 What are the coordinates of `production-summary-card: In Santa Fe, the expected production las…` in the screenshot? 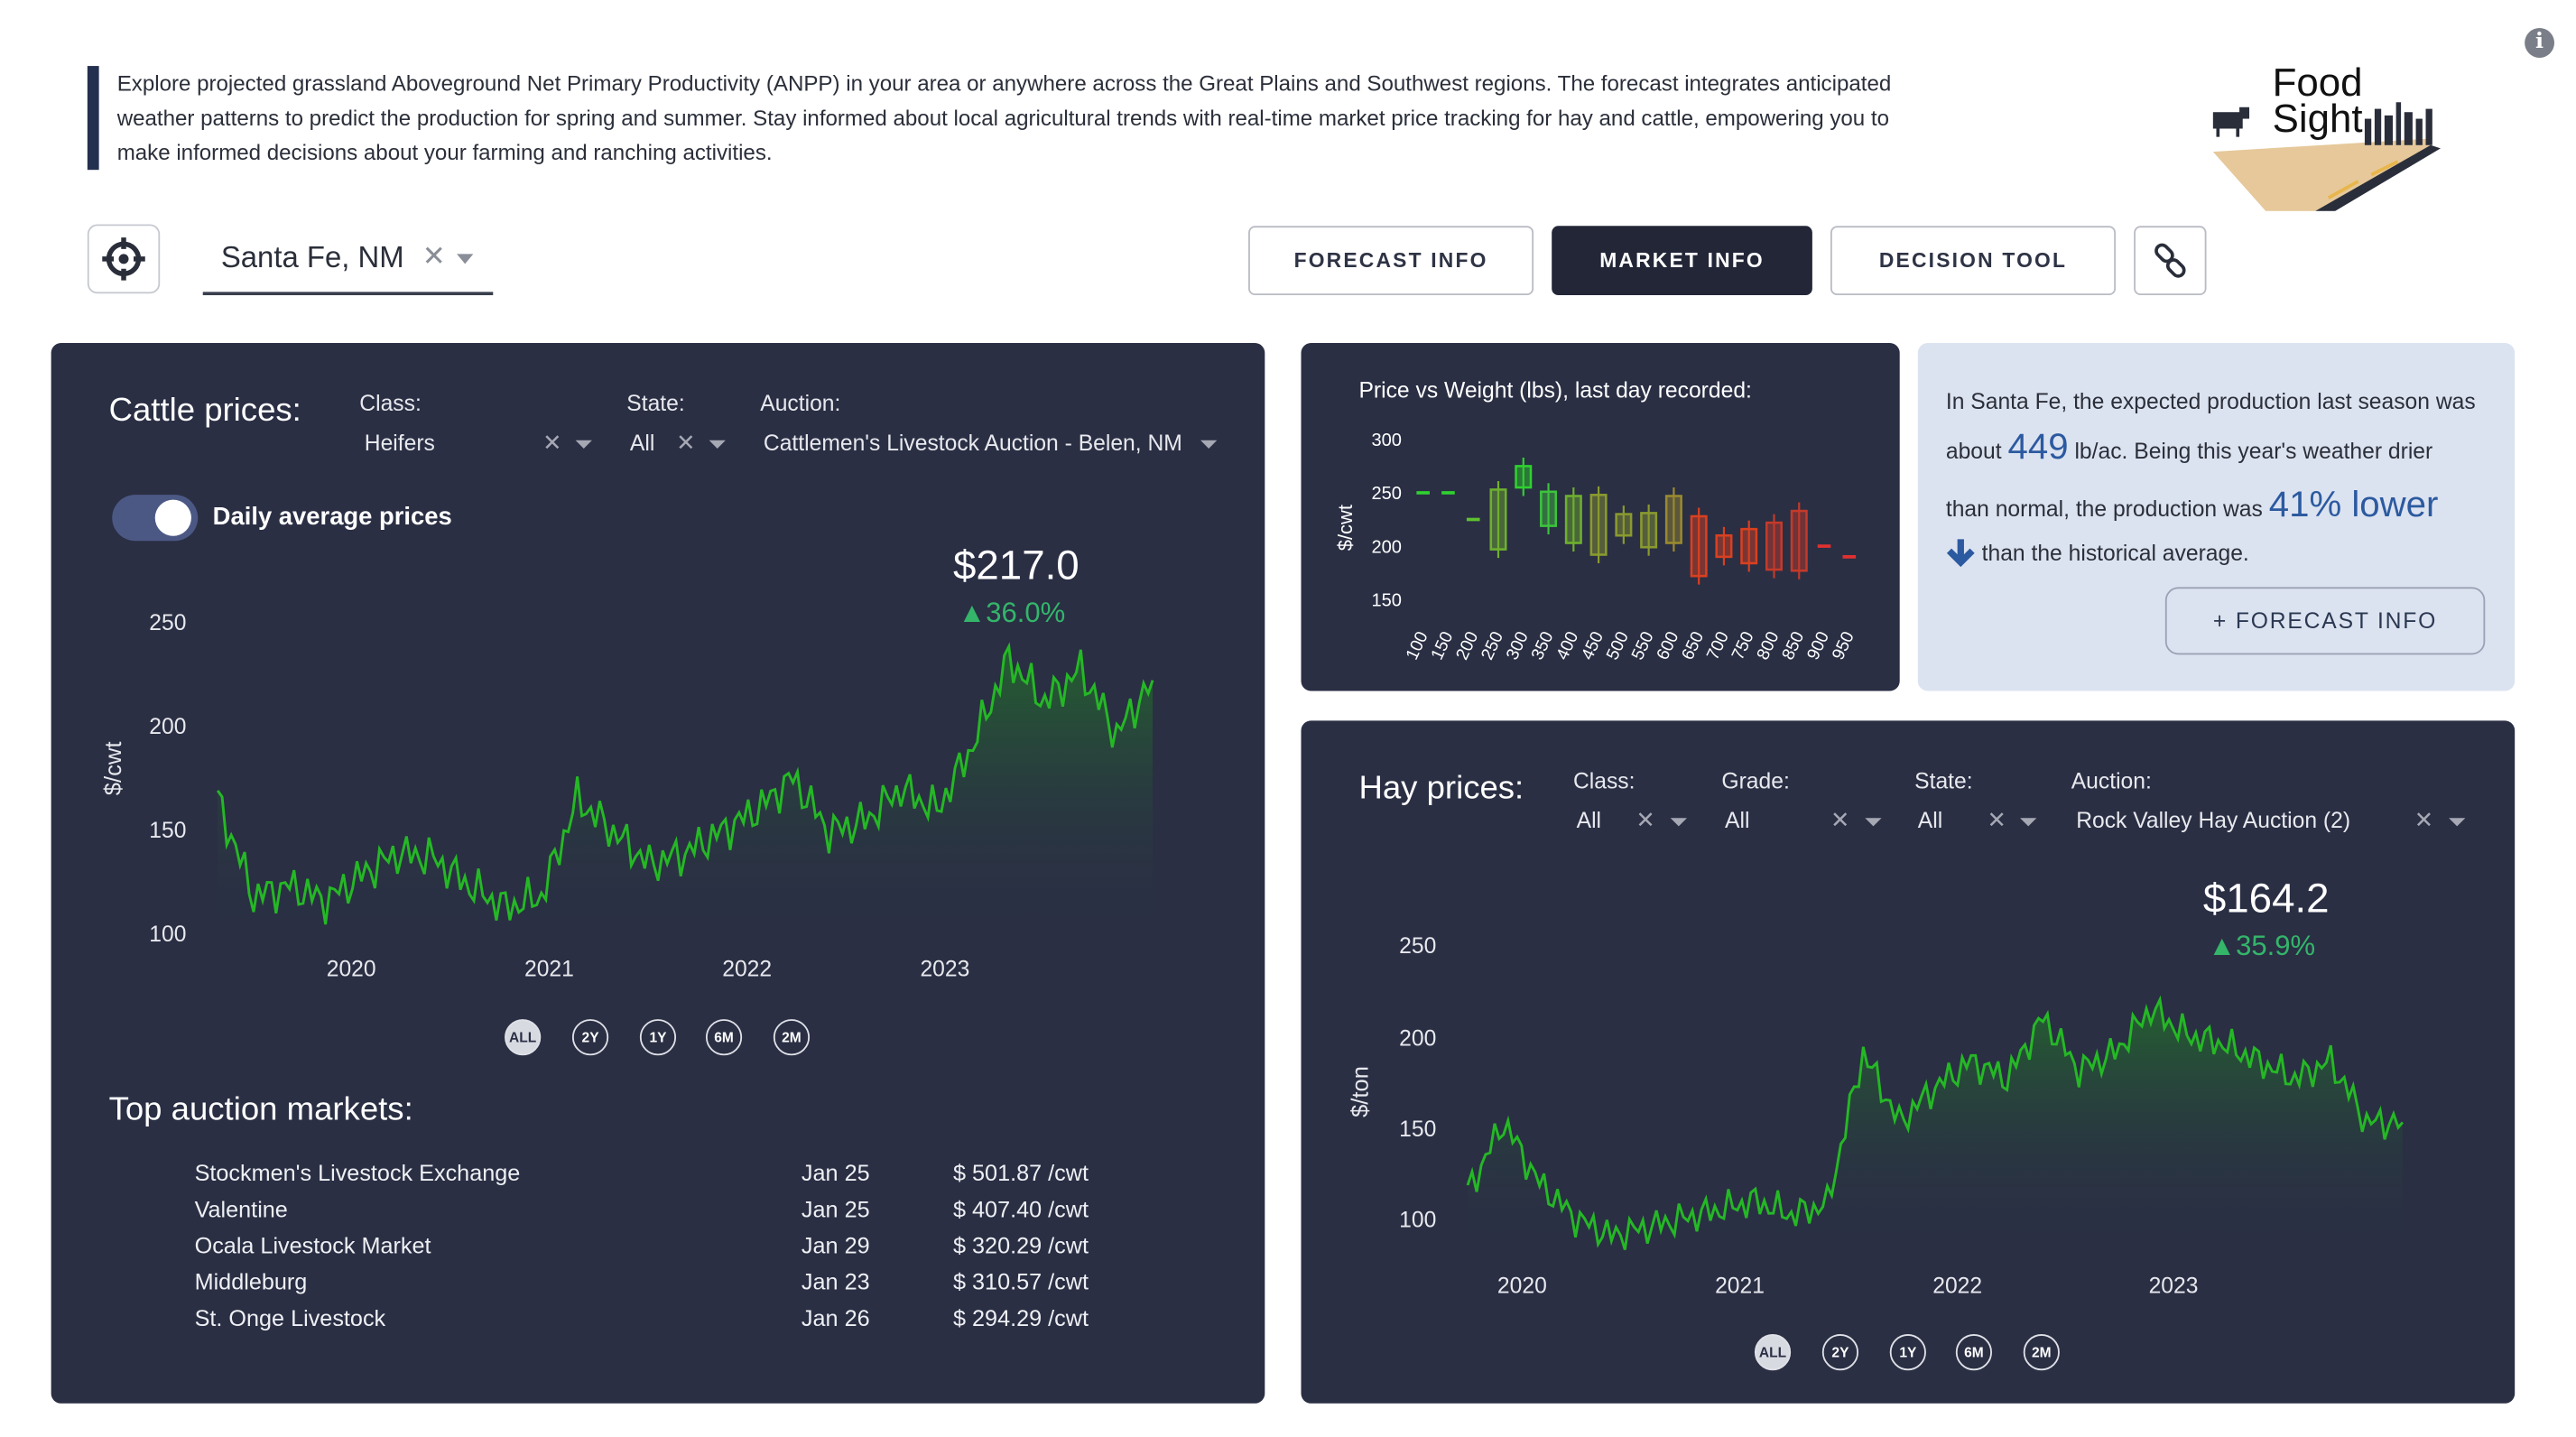 It's located at (2216, 517).